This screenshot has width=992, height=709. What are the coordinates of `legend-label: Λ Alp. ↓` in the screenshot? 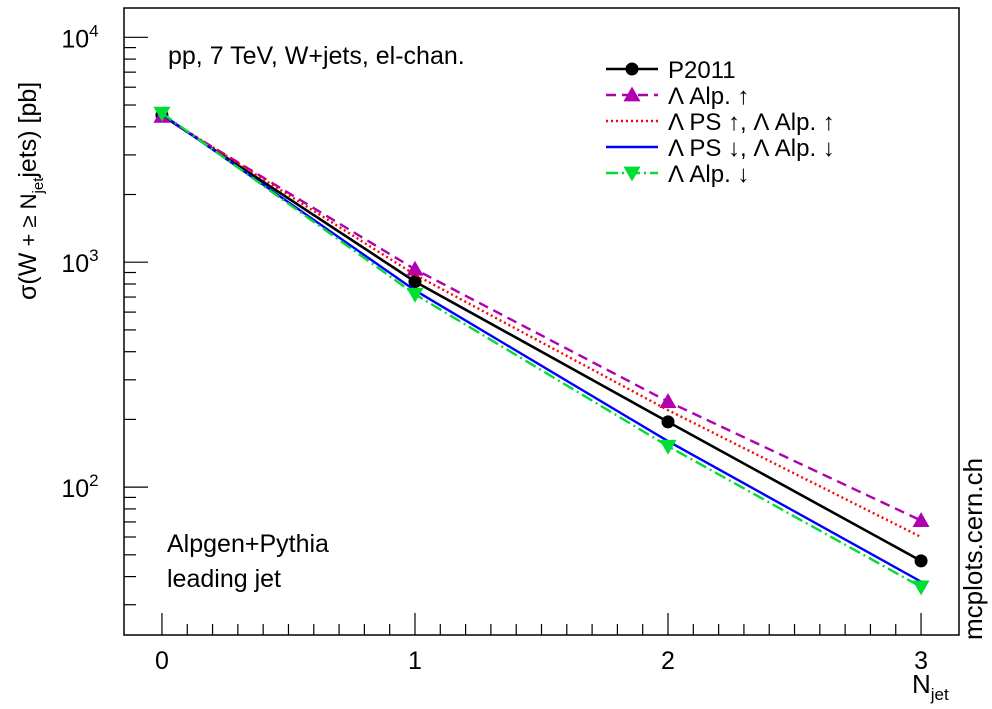 It's located at (708, 174).